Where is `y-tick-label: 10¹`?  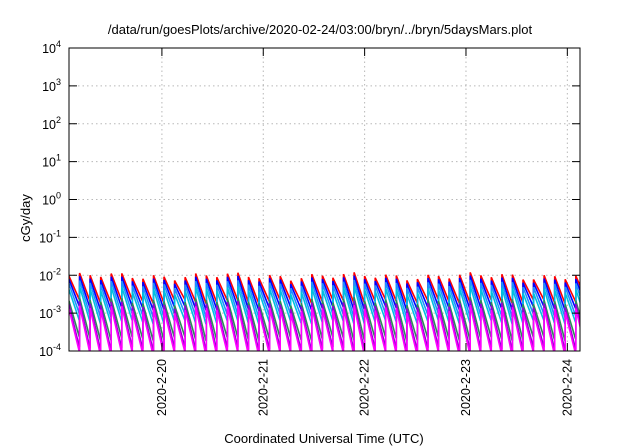
y-tick-label: 10¹ is located at coordinates (51, 161).